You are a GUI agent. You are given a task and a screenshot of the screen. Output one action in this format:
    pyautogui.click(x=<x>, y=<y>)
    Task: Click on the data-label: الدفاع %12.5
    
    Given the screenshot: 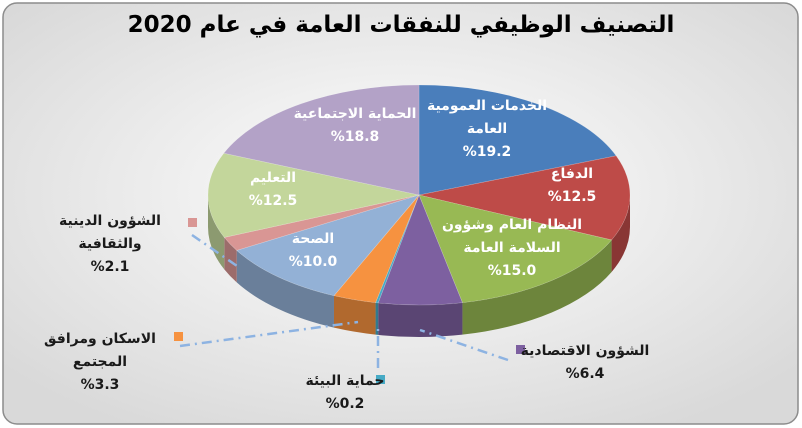 What is the action you would take?
    pyautogui.click(x=572, y=186)
    